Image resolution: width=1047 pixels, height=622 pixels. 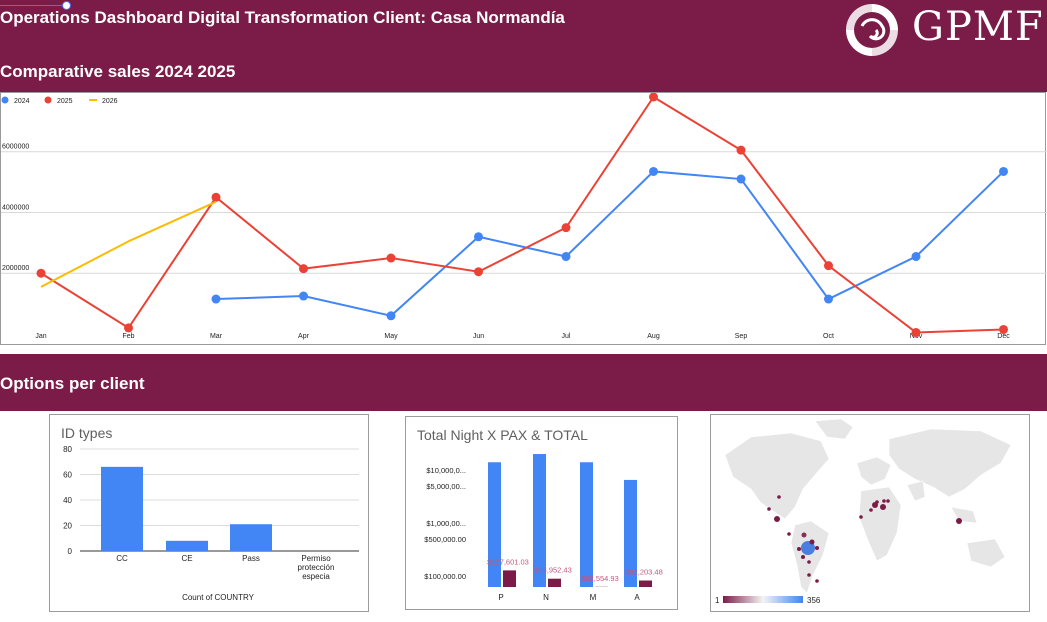 I want to click on world-map: 1 356, so click(x=870, y=513).